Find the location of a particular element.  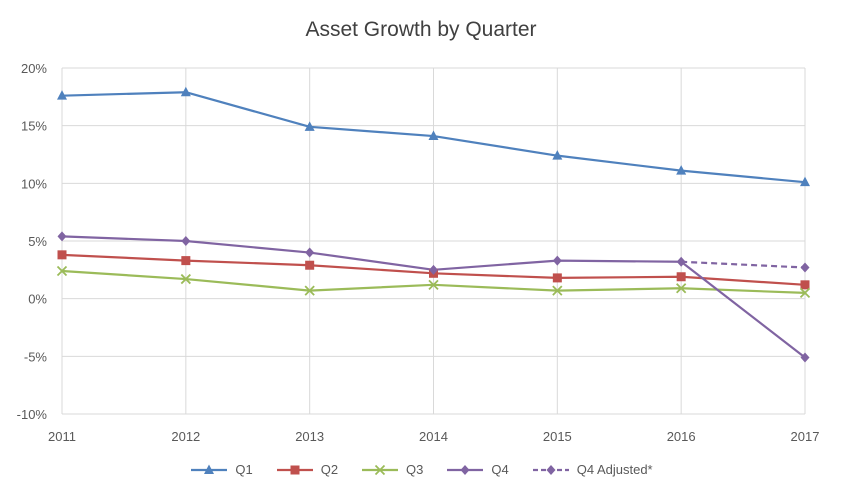

series-line-q4-adjusted is located at coordinates (743, 264).